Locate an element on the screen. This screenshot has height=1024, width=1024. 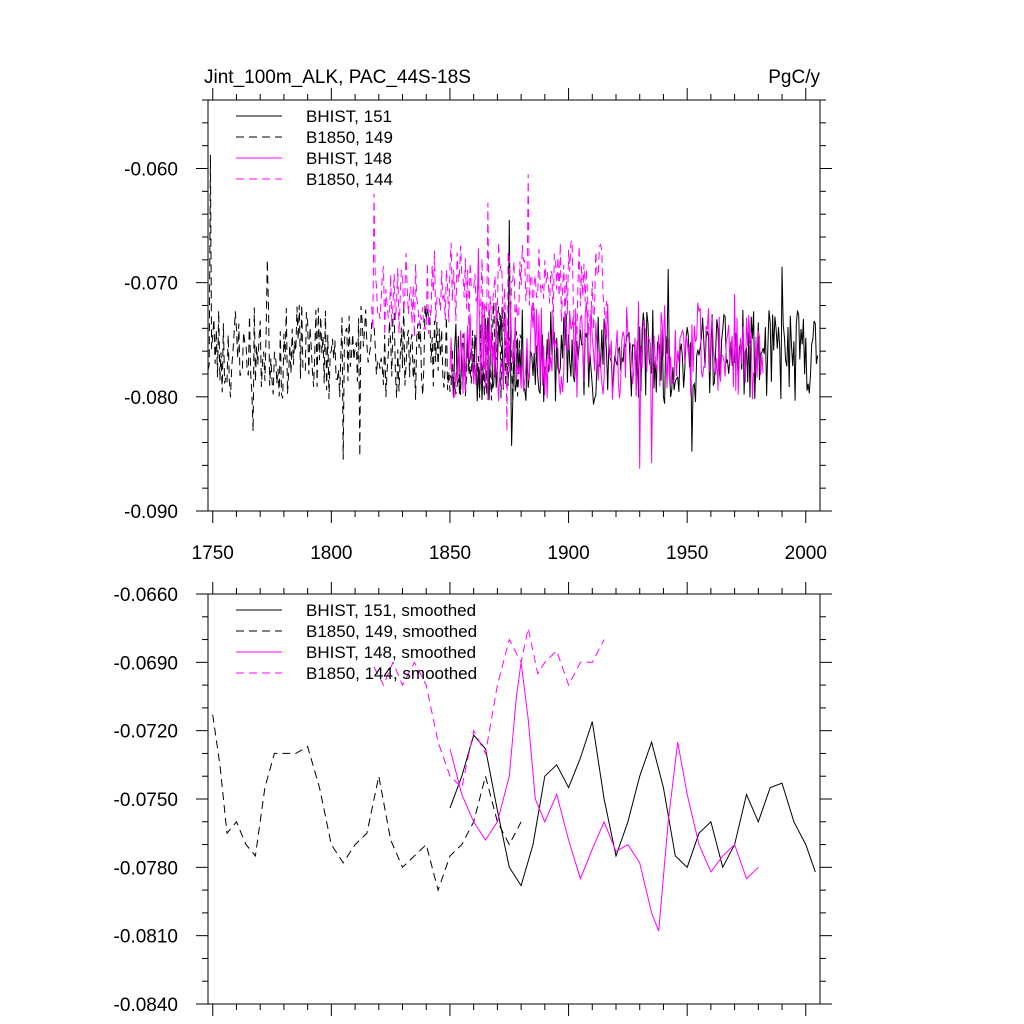
legend-label: BHIST, 151 is located at coordinates (349, 116).